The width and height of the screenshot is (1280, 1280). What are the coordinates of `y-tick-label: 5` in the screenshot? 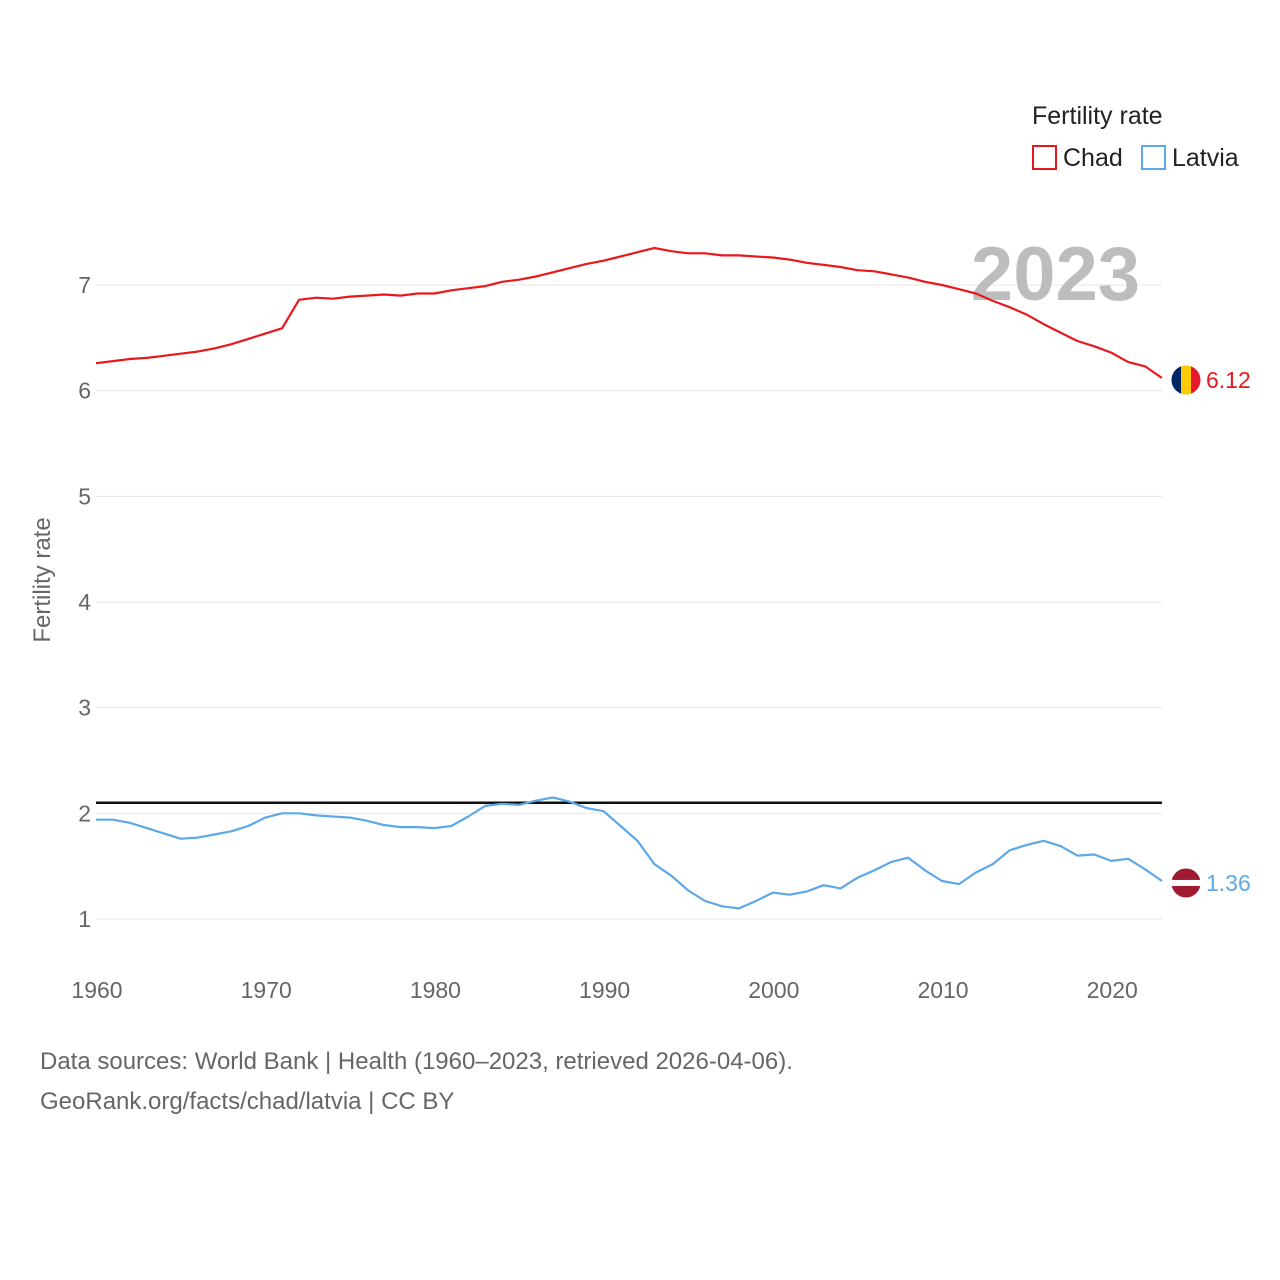 It's located at (84, 496).